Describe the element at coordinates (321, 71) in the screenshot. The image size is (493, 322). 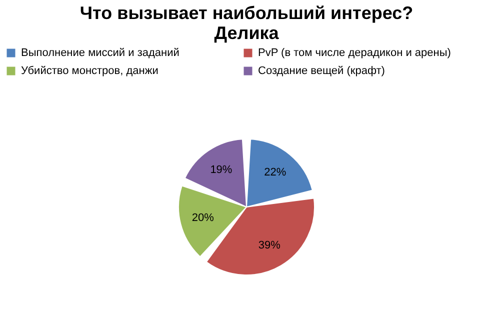
I see `legend-label: Создание вещей (крафт)` at that location.